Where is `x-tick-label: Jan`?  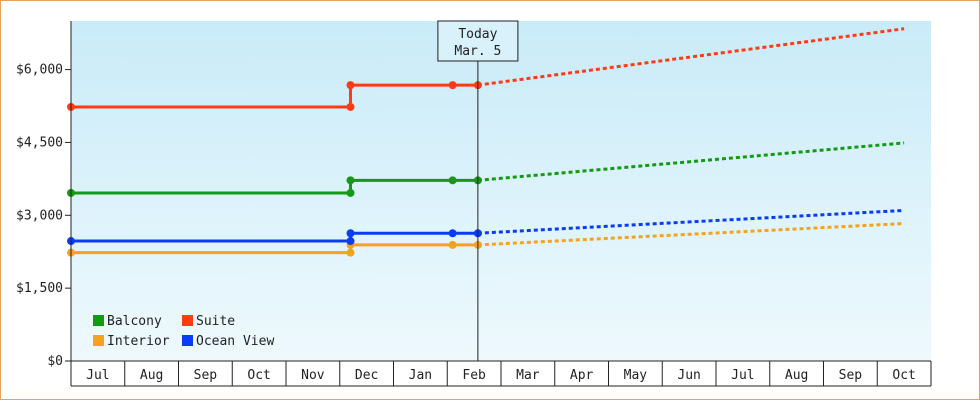
x-tick-label: Jan is located at coordinates (420, 375).